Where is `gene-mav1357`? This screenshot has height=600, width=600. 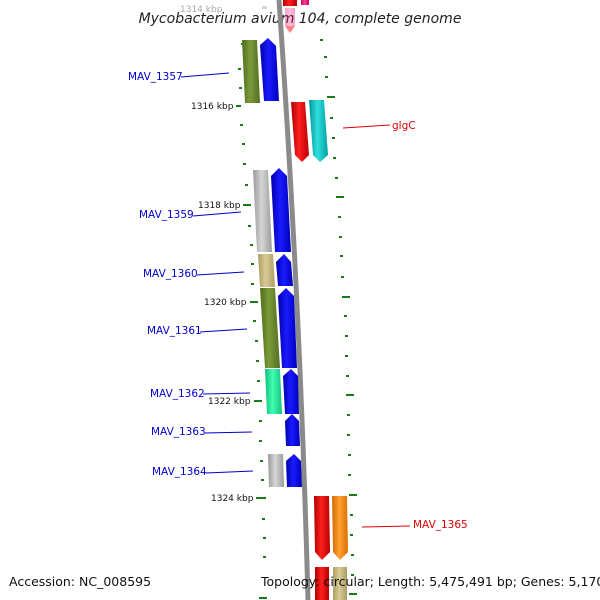
gene-mav1357 is located at coordinates (260, 70).